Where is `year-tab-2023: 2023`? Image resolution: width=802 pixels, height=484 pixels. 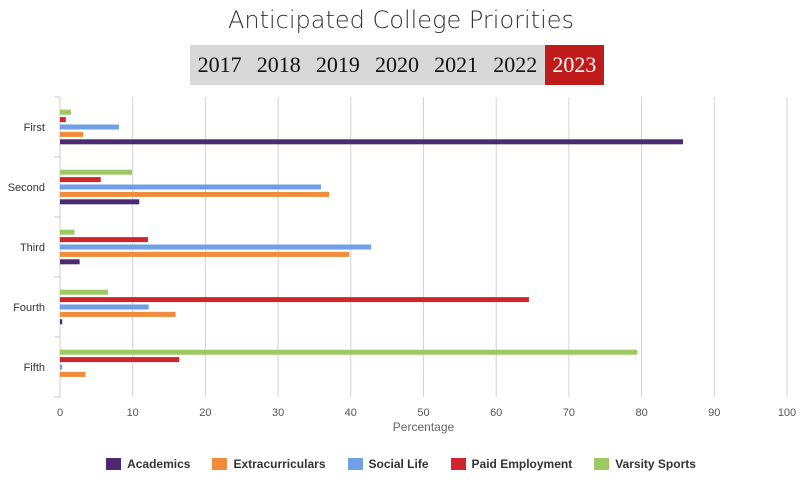 year-tab-2023: 2023 is located at coordinates (574, 65).